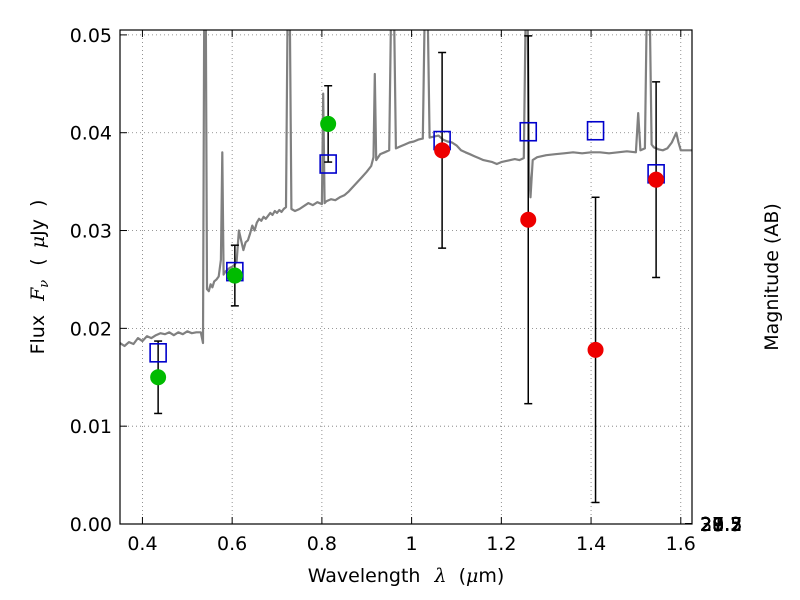 The image size is (800, 600). What do you see at coordinates (462, 576) in the screenshot?
I see `x-axis-title-unit-open: (` at bounding box center [462, 576].